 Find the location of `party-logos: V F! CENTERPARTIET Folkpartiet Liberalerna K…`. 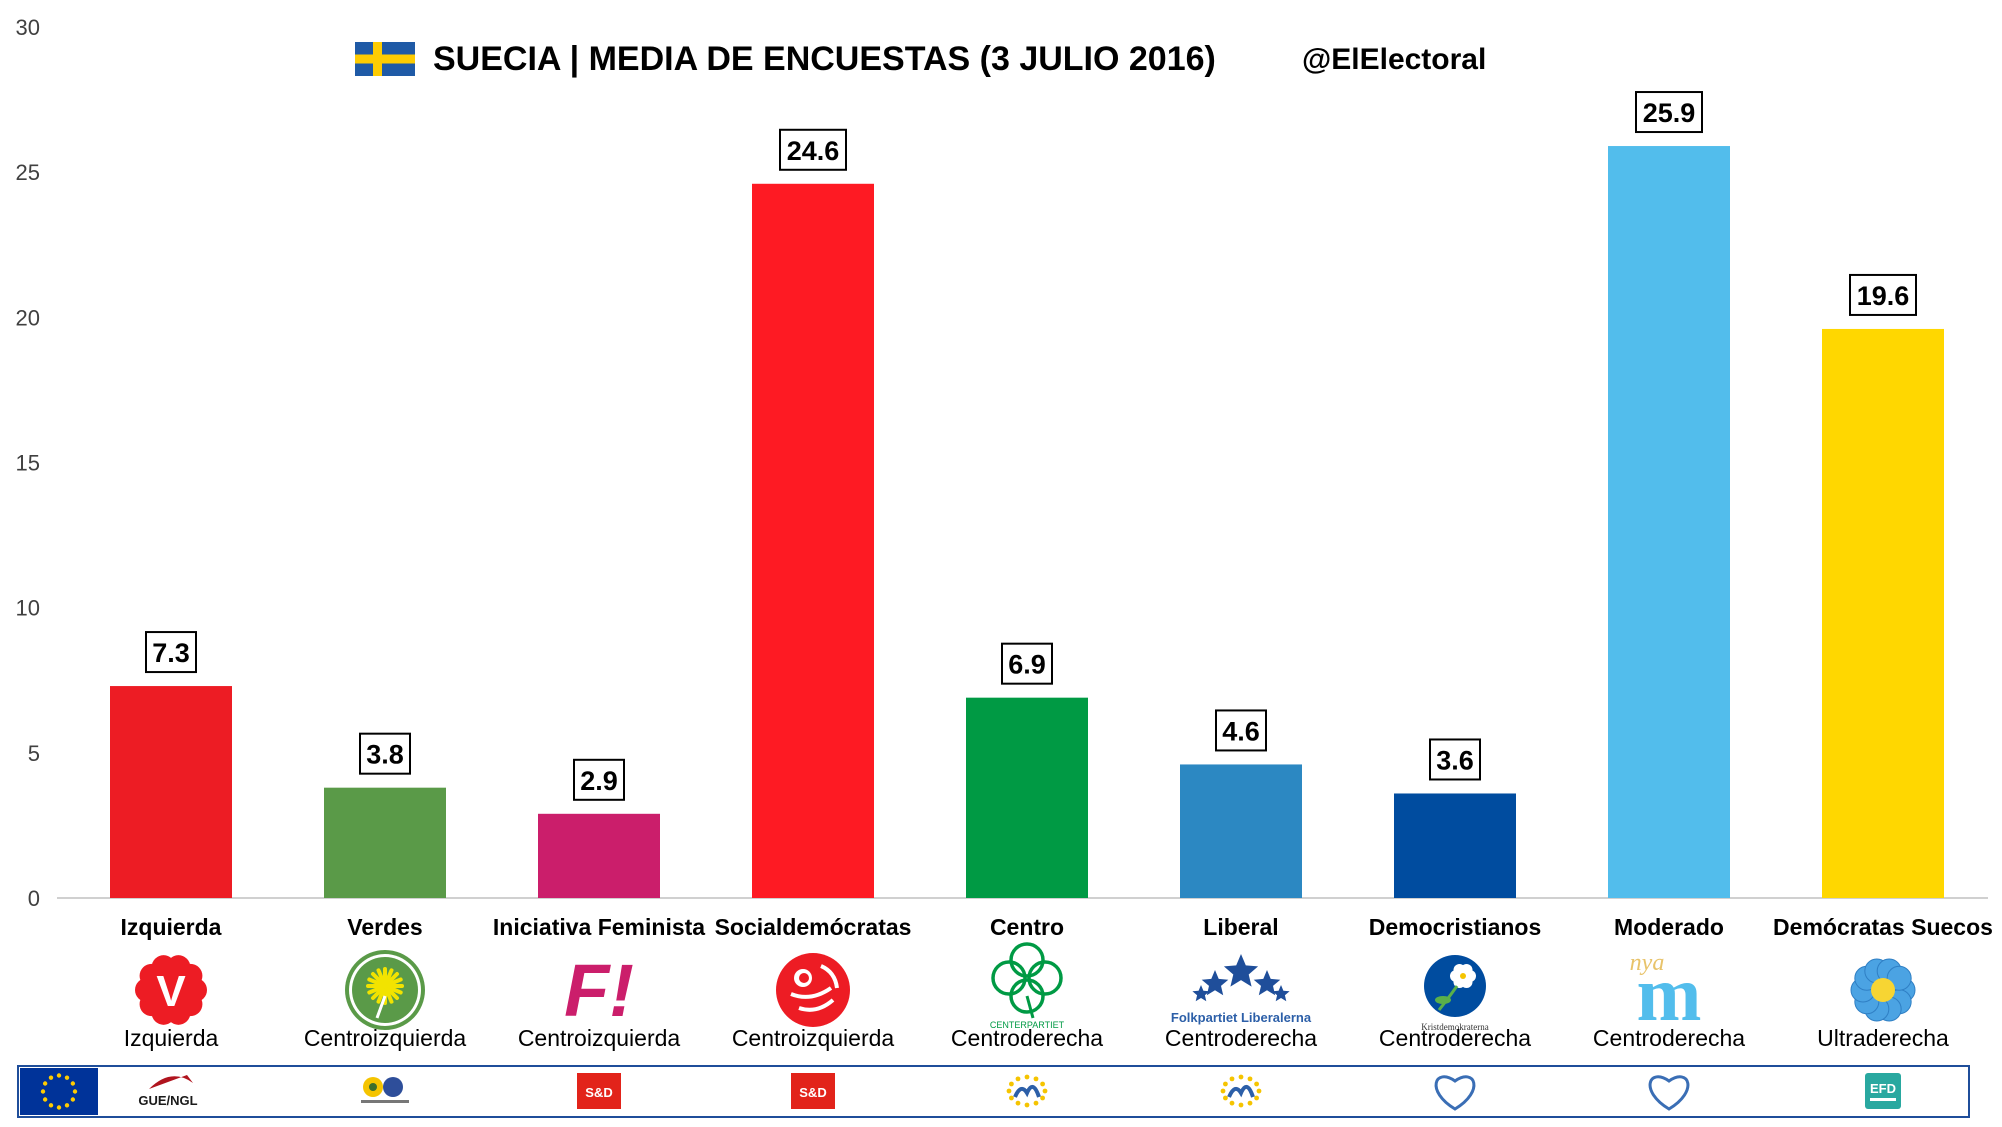

party-logos: V F! CENTERPARTIET Folkpartiet Liberalerna K… is located at coordinates (1025, 989).